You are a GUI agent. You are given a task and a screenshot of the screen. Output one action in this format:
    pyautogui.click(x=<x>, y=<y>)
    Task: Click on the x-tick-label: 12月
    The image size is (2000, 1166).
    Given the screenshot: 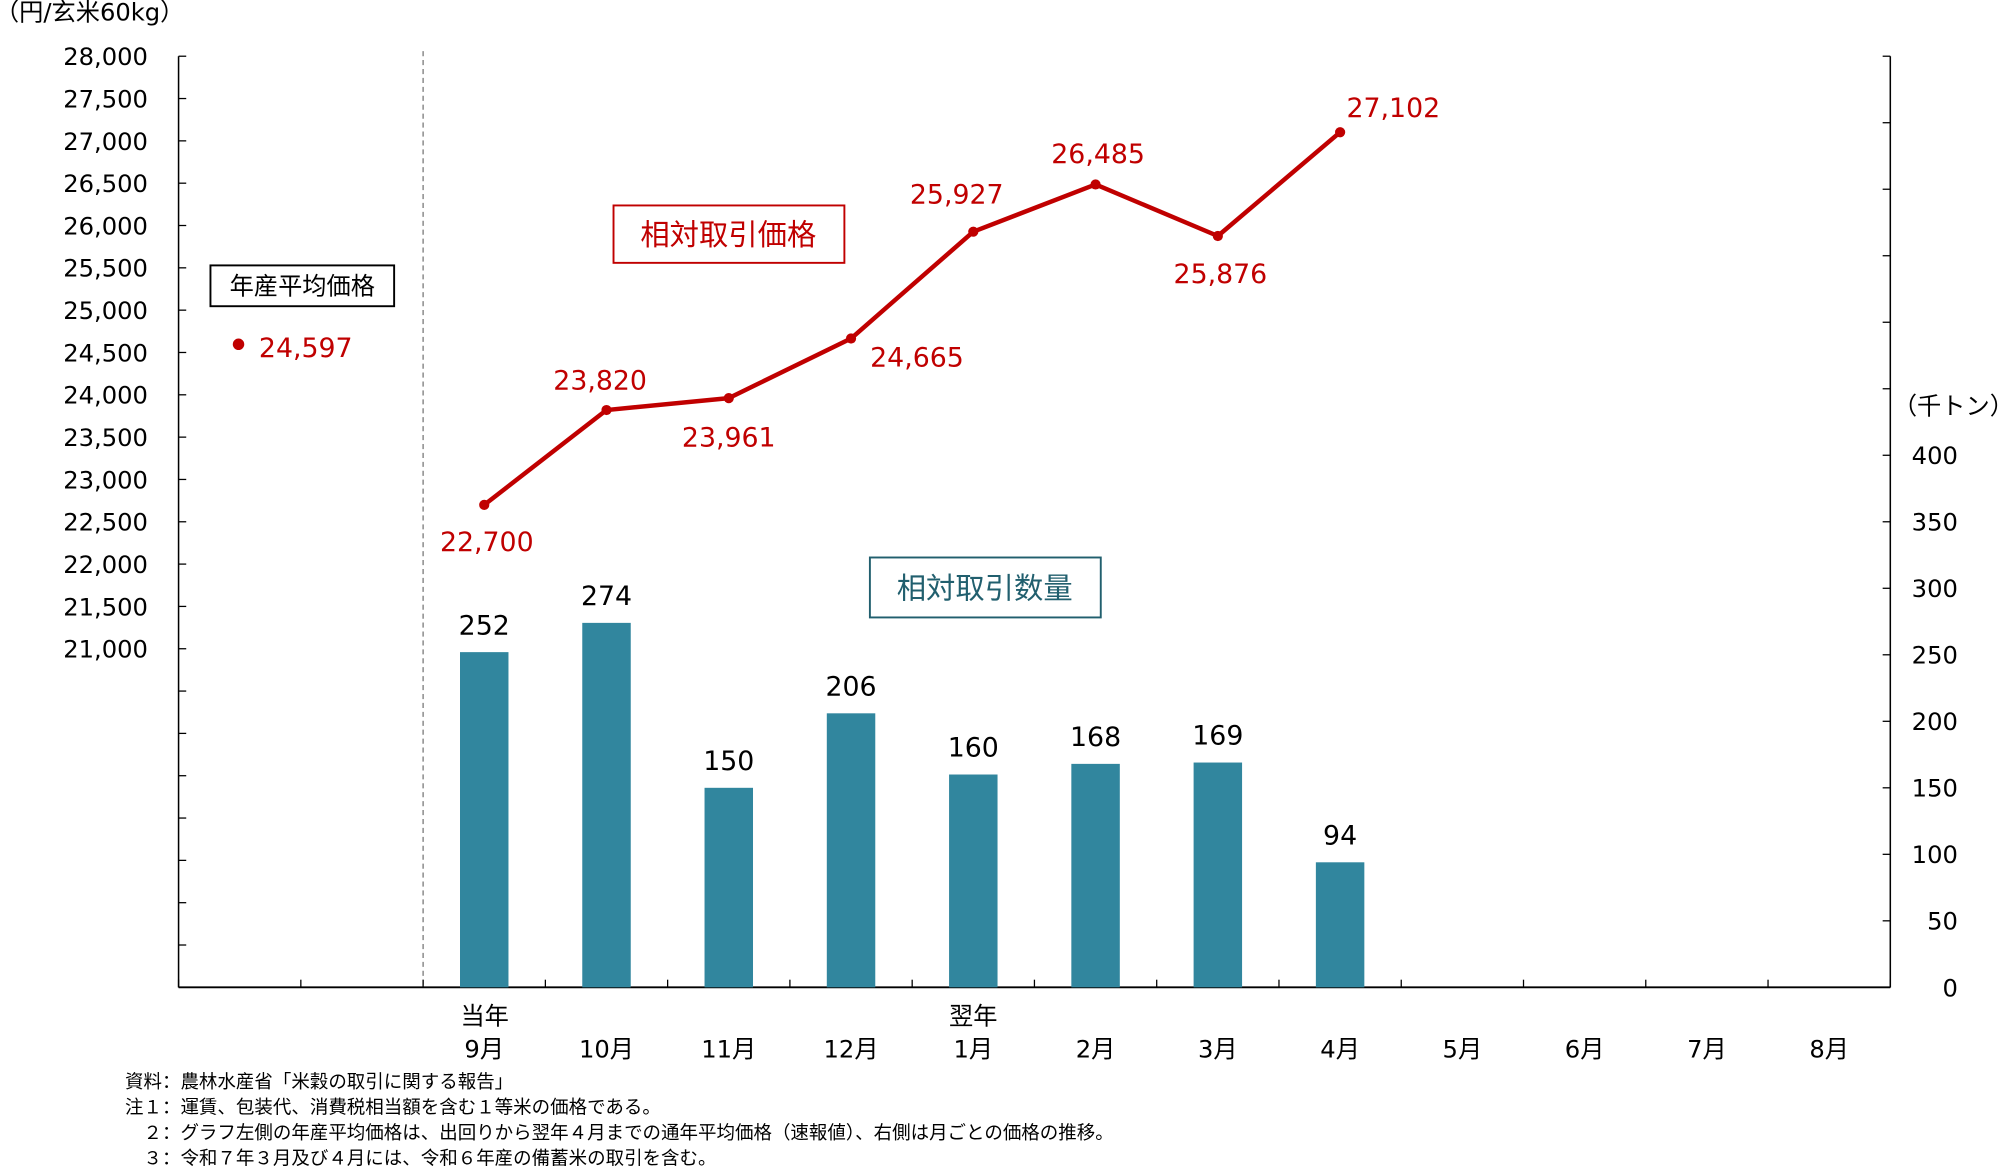 What is the action you would take?
    pyautogui.click(x=851, y=1049)
    